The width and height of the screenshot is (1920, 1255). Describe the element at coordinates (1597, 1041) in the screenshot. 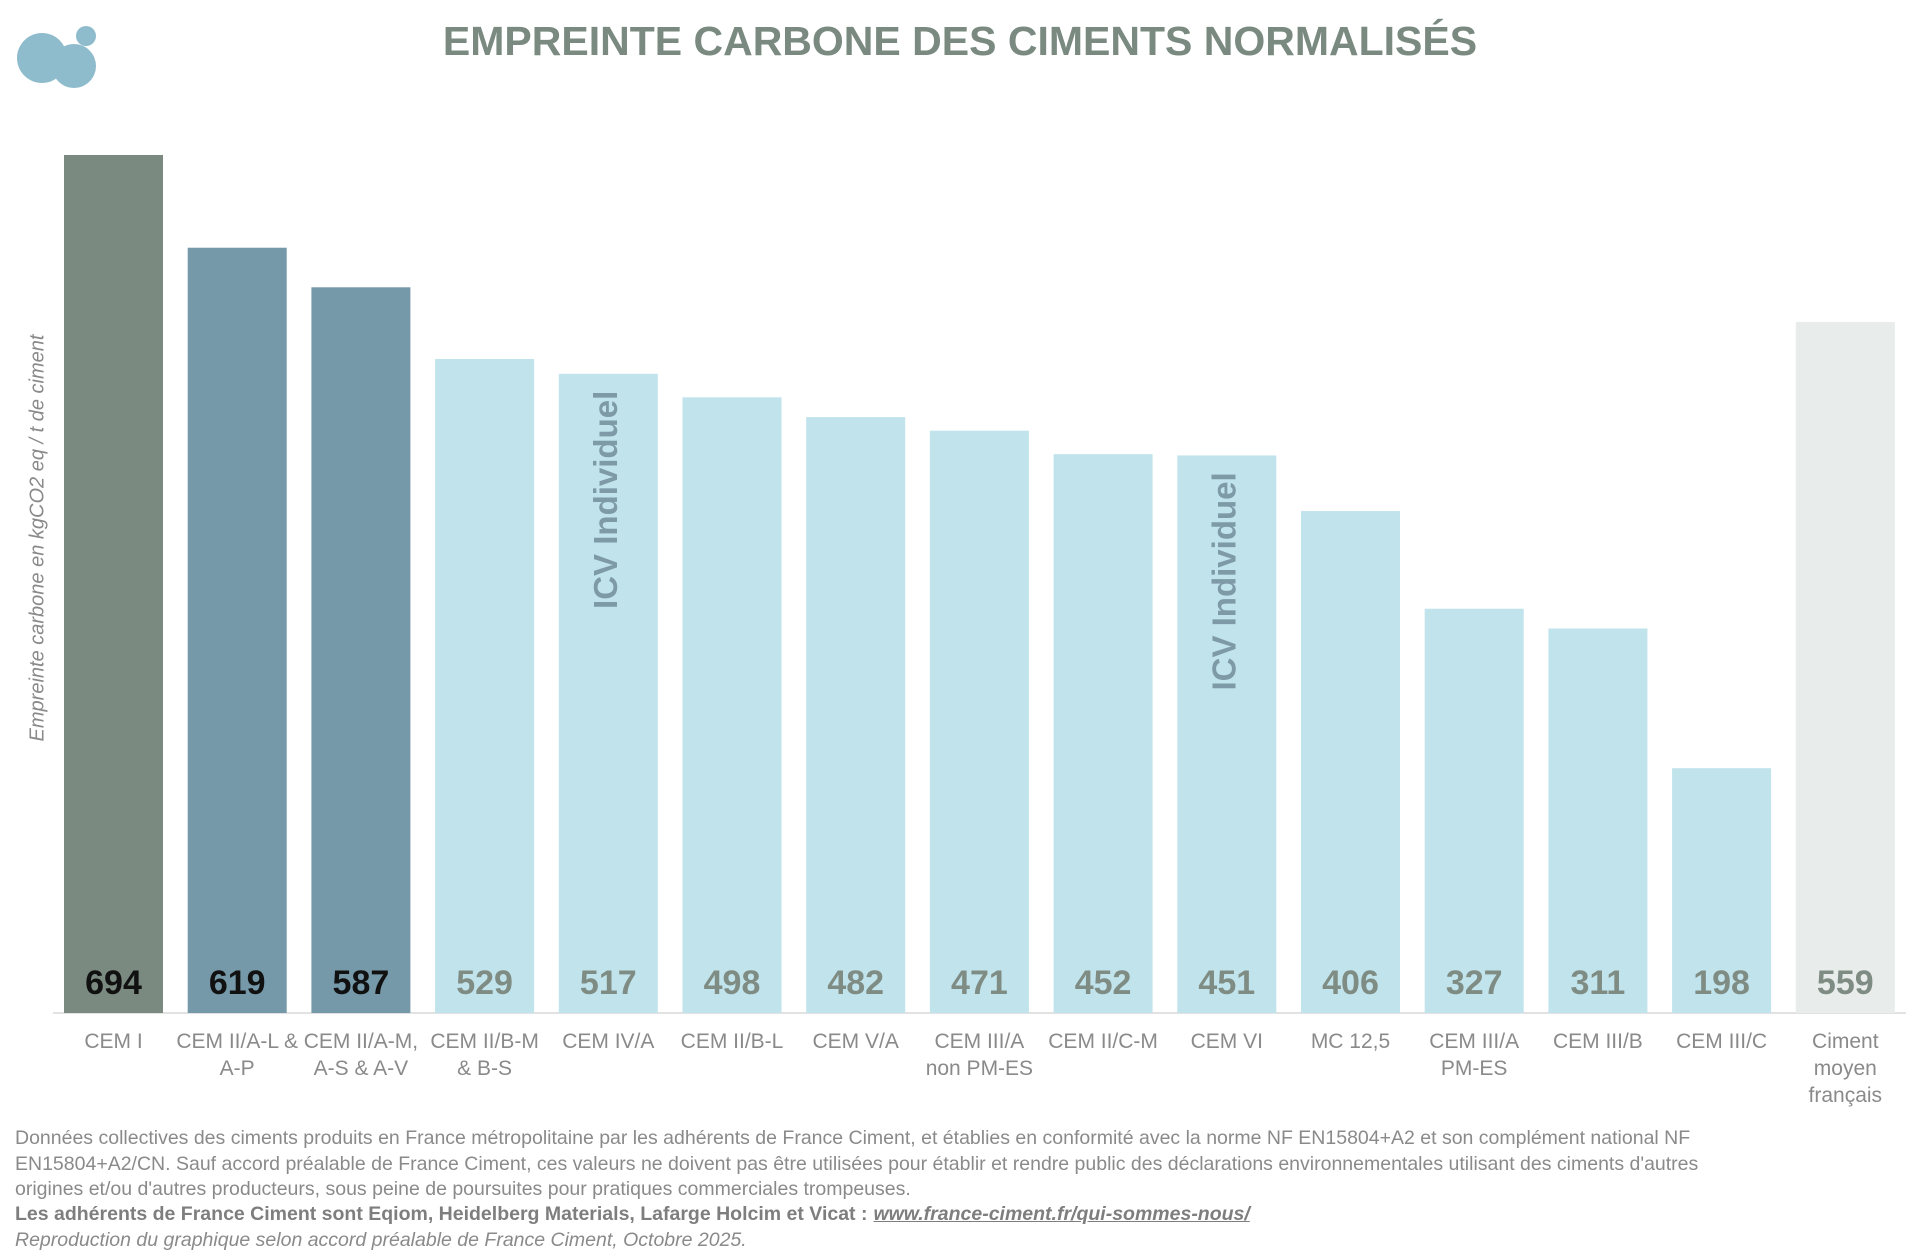

I see `x-tick-label: CEM III/B` at that location.